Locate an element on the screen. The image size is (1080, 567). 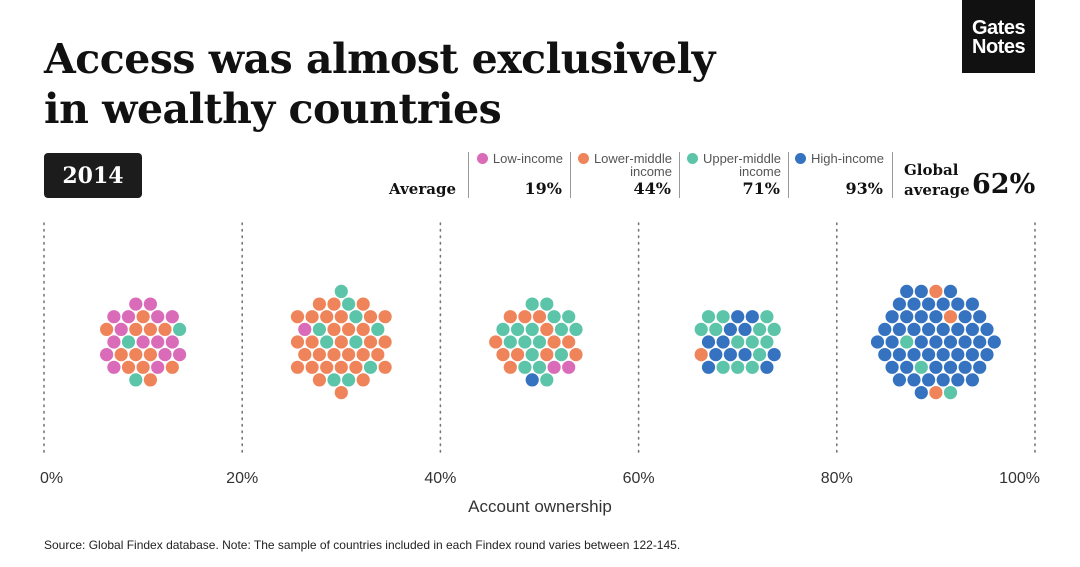
gates-notes-logo: Gates Notes is located at coordinates (998, 36).